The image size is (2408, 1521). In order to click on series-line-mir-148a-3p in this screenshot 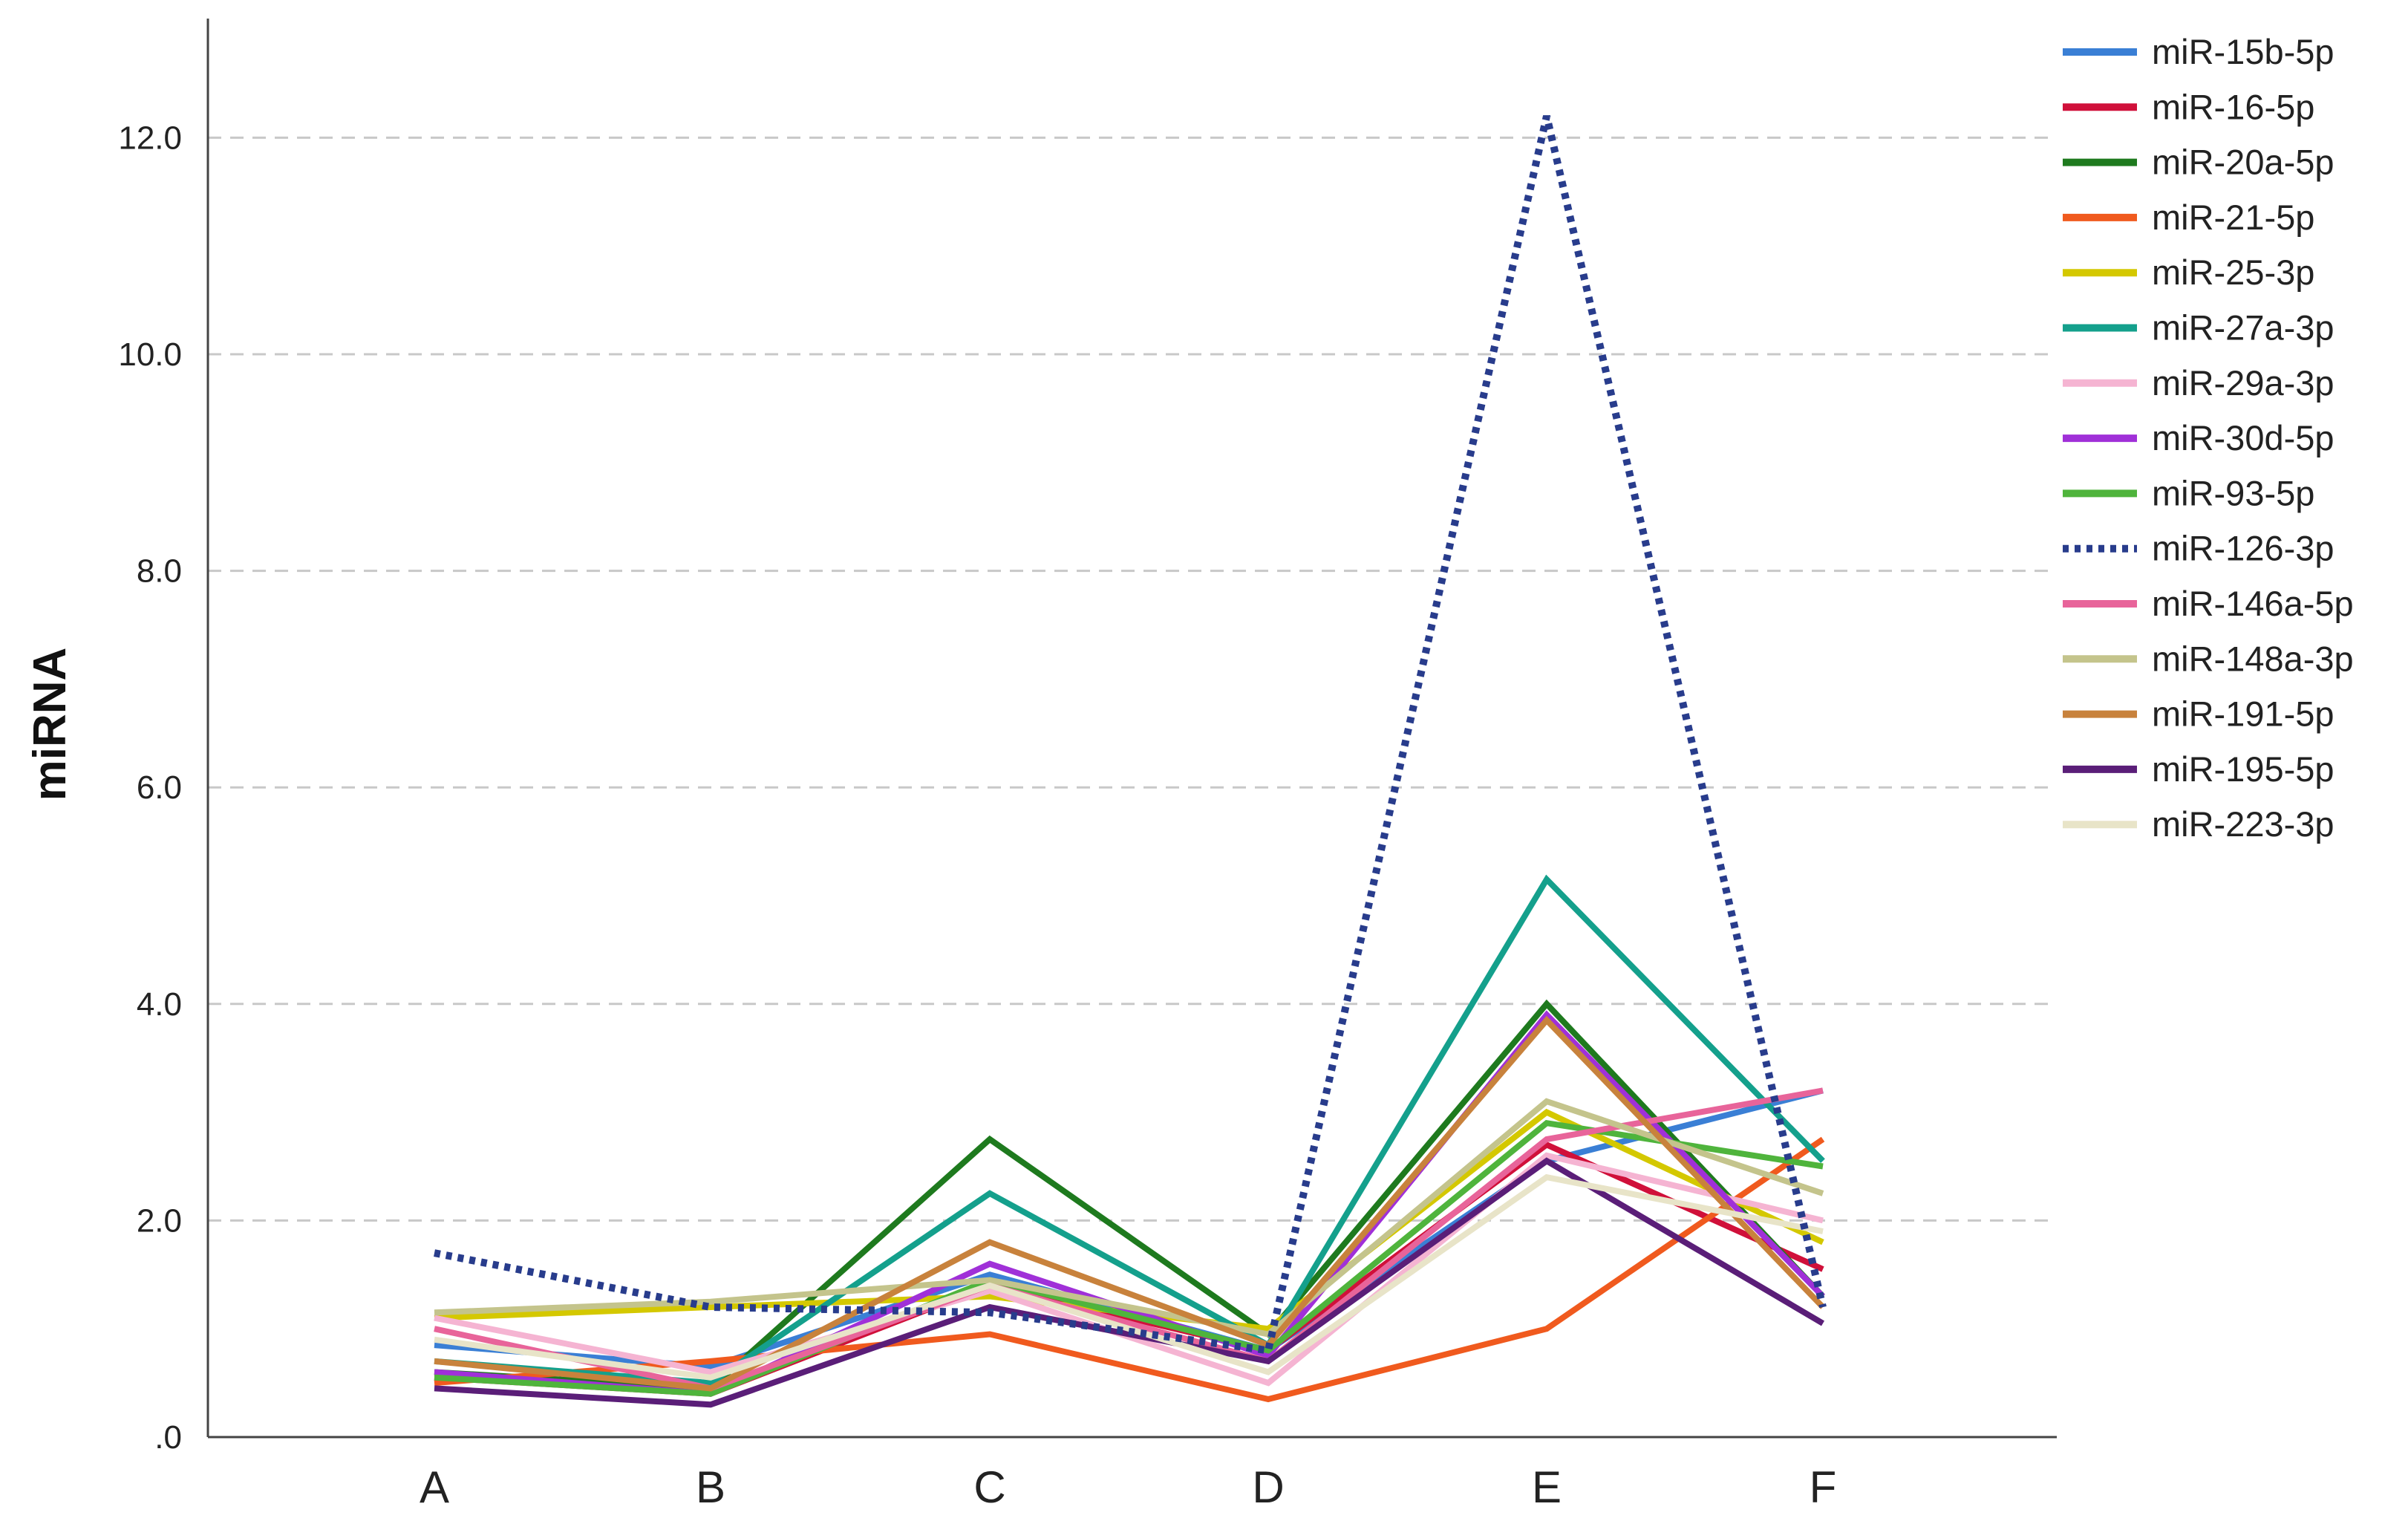, I will do `click(1129, 1218)`.